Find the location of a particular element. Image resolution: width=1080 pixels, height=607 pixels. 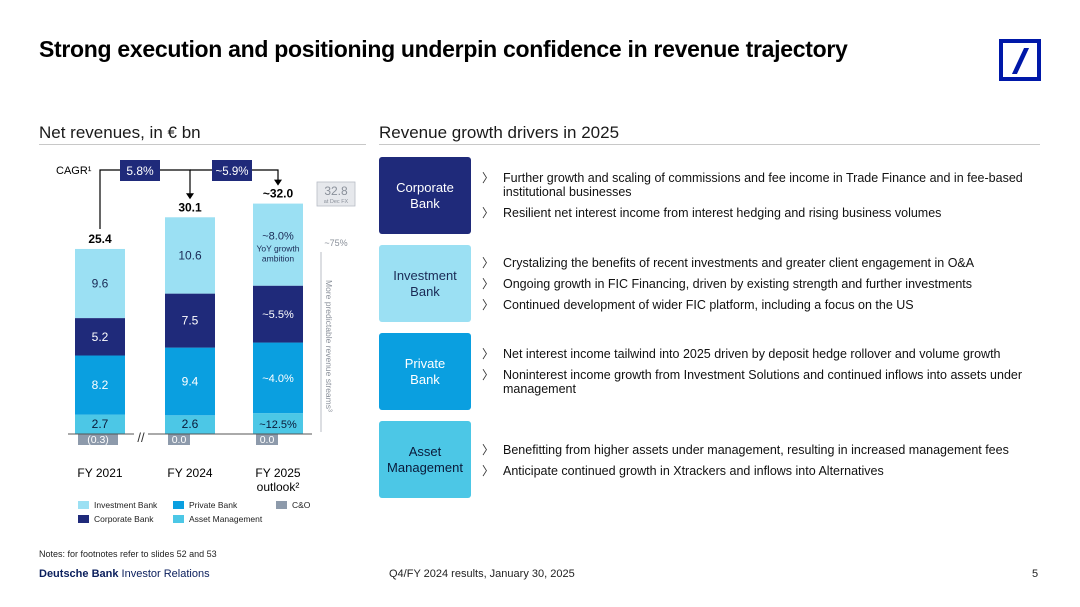

value-label: 8.2 is located at coordinates (100, 385).